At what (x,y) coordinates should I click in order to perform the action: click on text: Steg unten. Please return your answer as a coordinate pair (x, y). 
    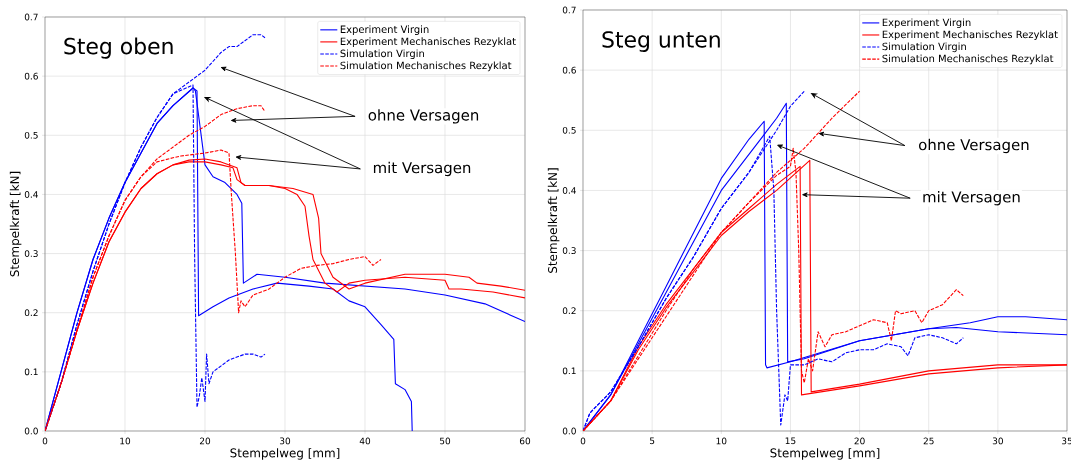
    Looking at the image, I should click on (661, 41).